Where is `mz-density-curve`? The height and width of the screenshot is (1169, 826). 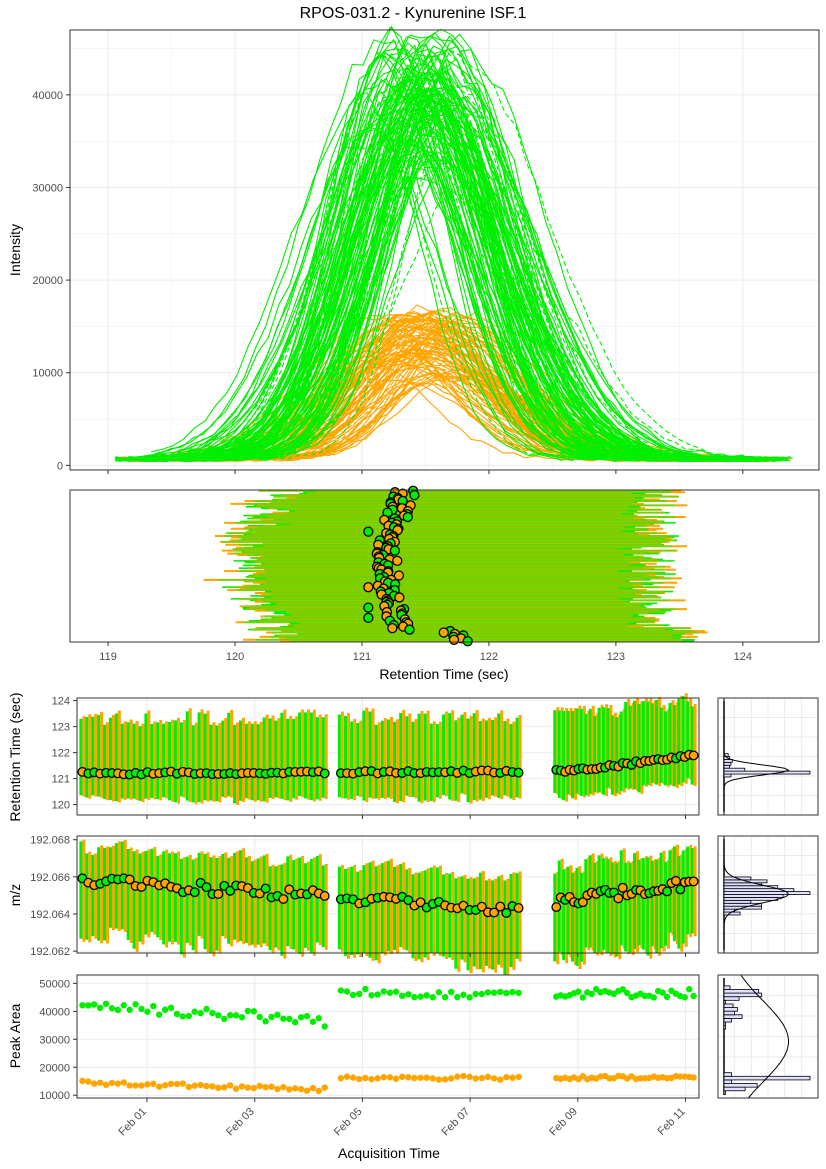
mz-density-curve is located at coordinates (756, 894).